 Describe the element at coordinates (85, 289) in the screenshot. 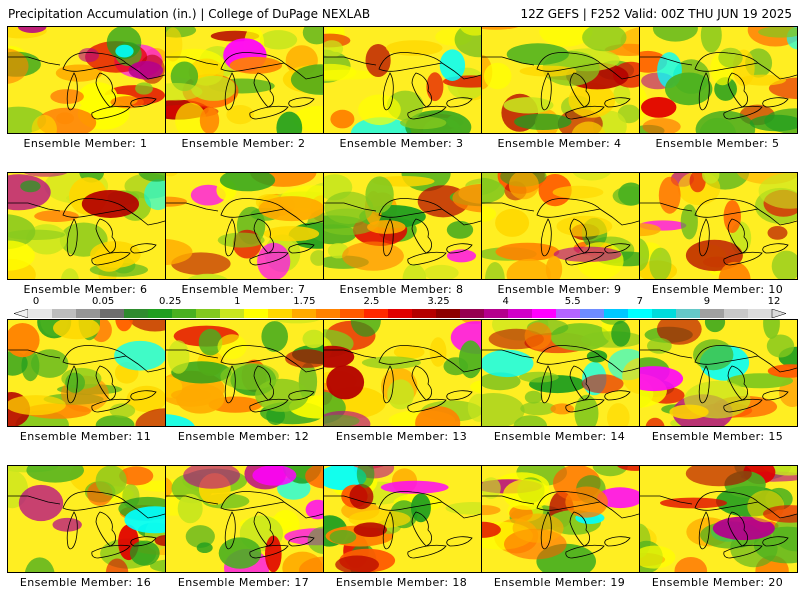

I see `member-label: Ensemble Member: 6` at that location.